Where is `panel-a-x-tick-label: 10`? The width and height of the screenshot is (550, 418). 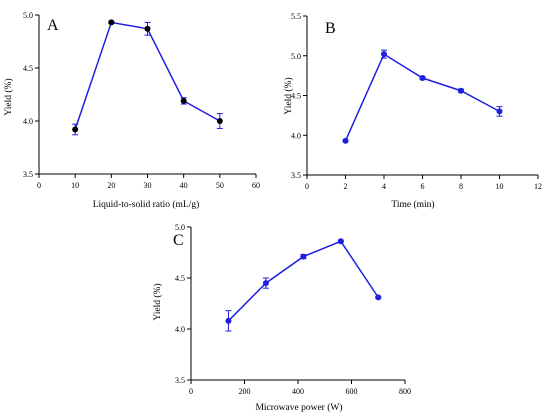 panel-a-x-tick-label: 10 is located at coordinates (75, 185).